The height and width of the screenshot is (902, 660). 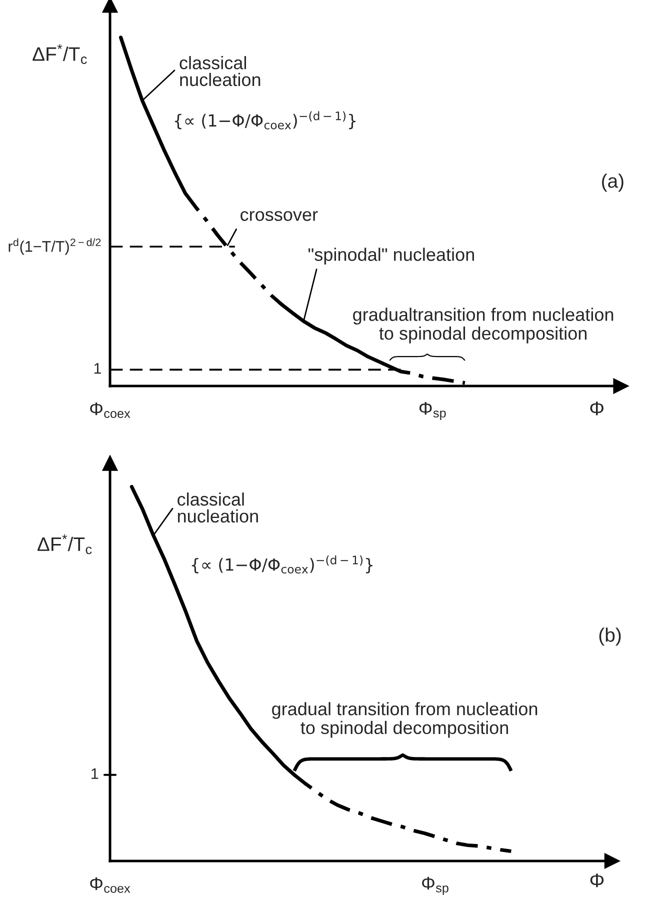 I want to click on text: (a), so click(x=613, y=183).